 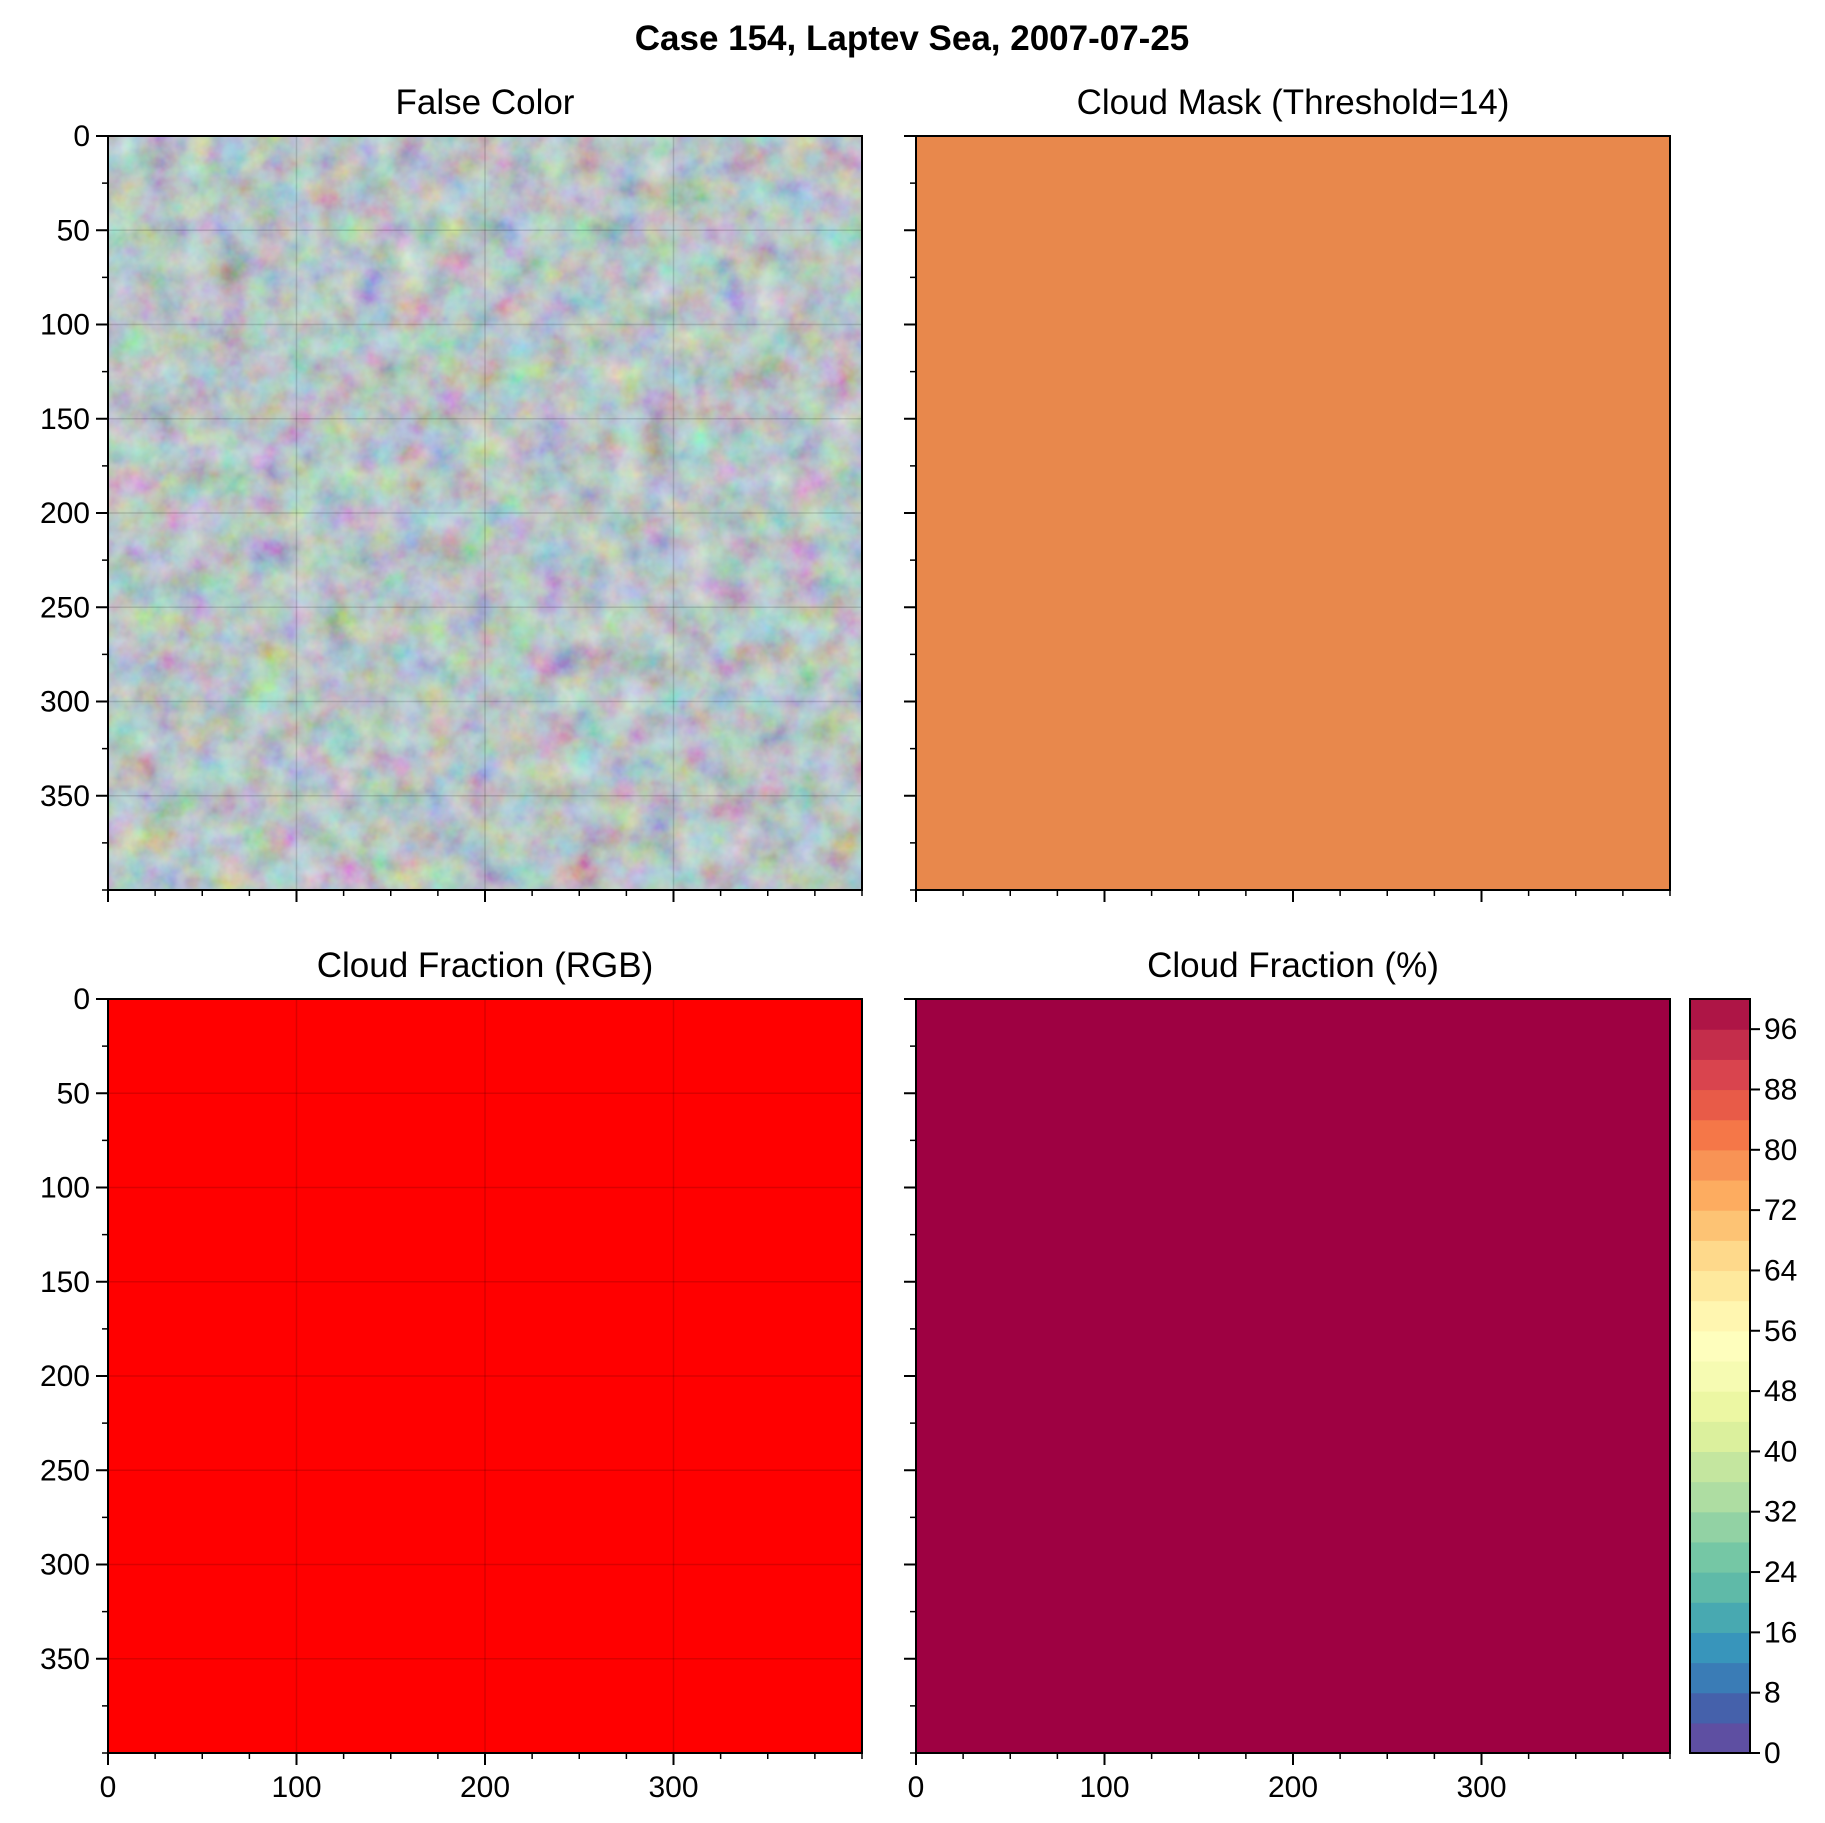 What do you see at coordinates (1780, 1331) in the screenshot?
I see `colorbar-tick-label: 56` at bounding box center [1780, 1331].